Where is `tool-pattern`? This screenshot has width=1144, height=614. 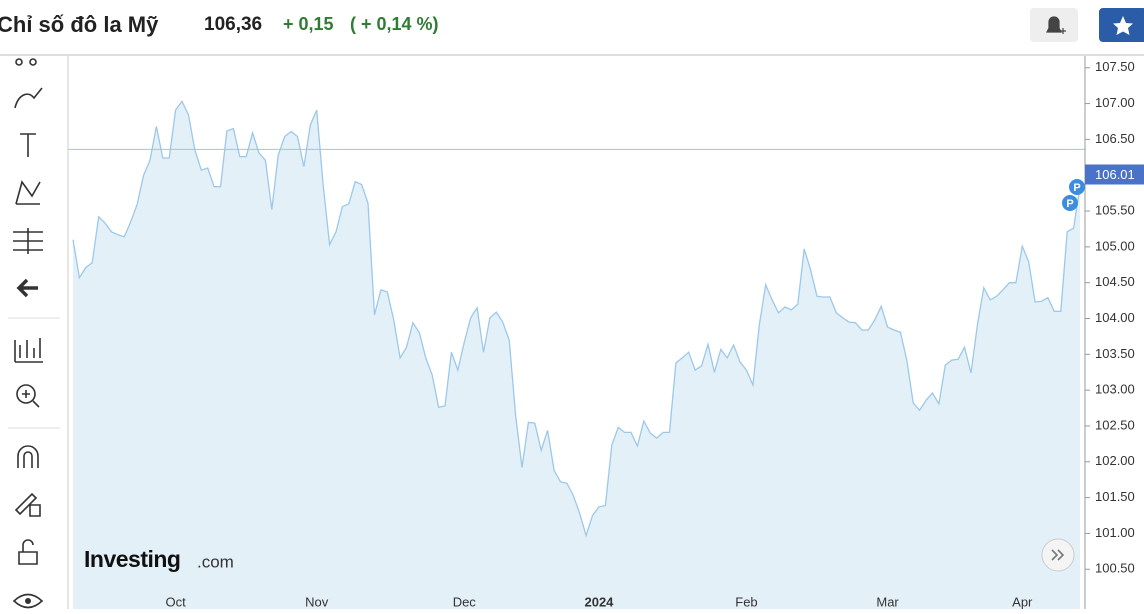 tool-pattern is located at coordinates (28, 192).